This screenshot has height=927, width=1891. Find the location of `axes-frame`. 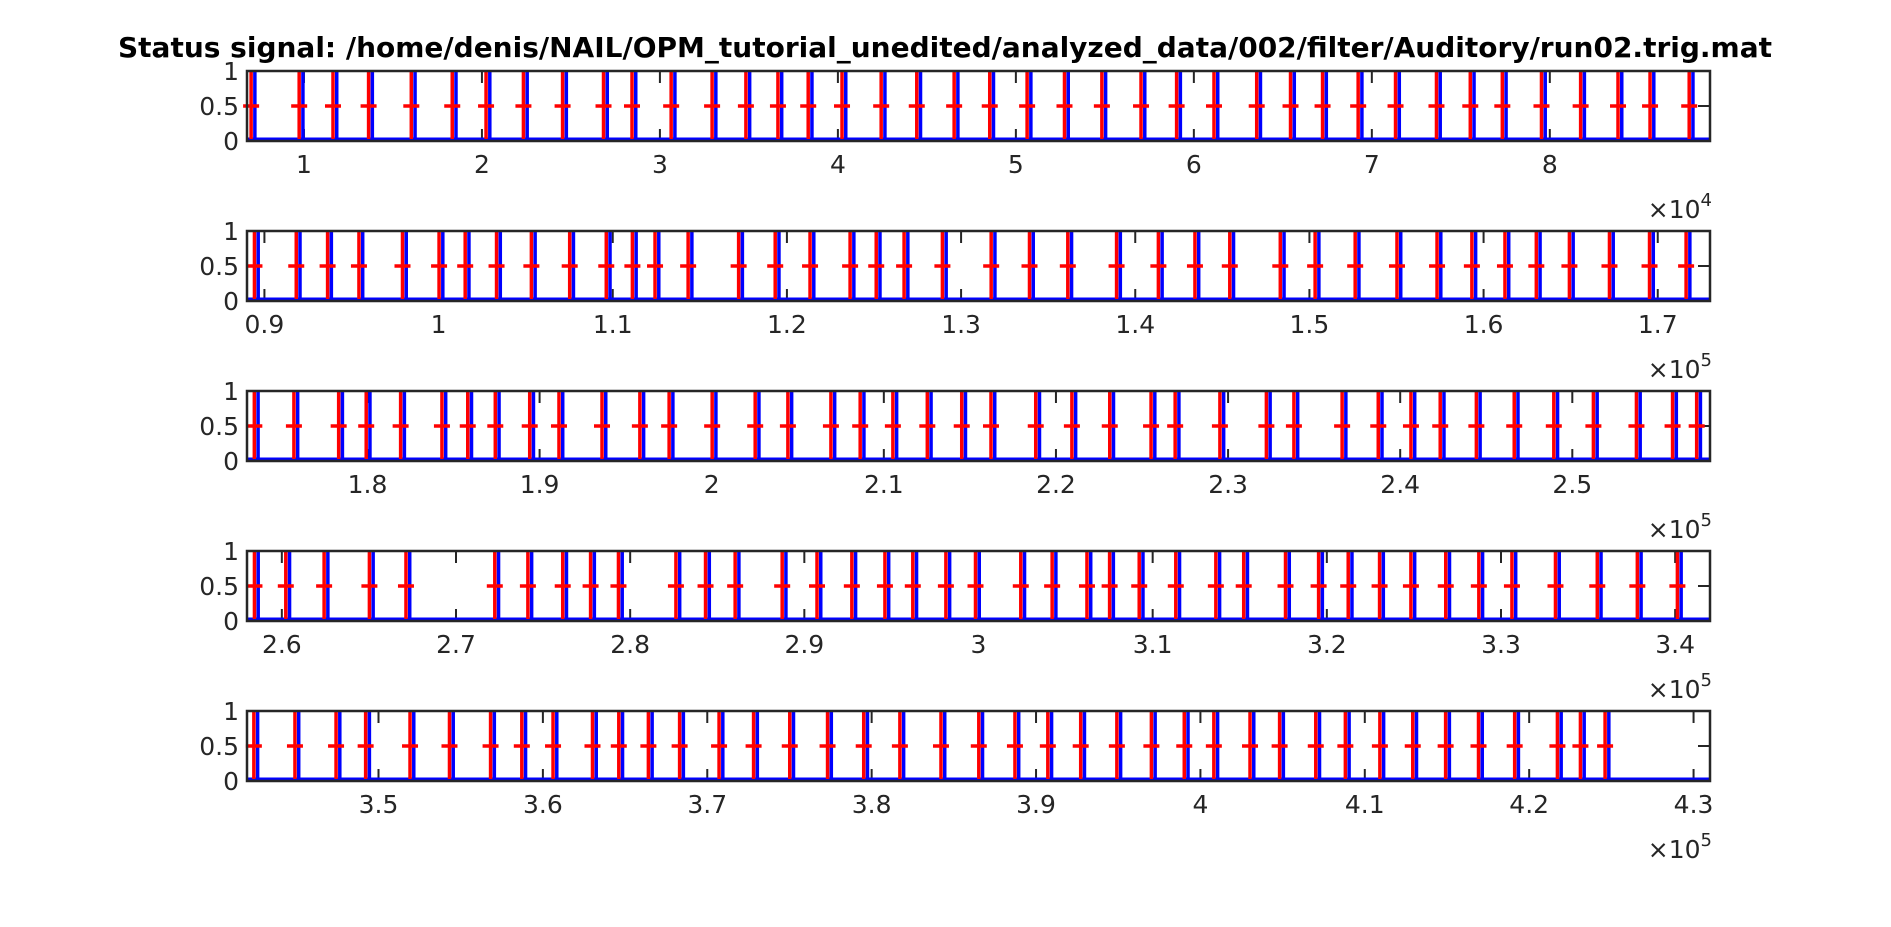

axes-frame is located at coordinates (978, 266).